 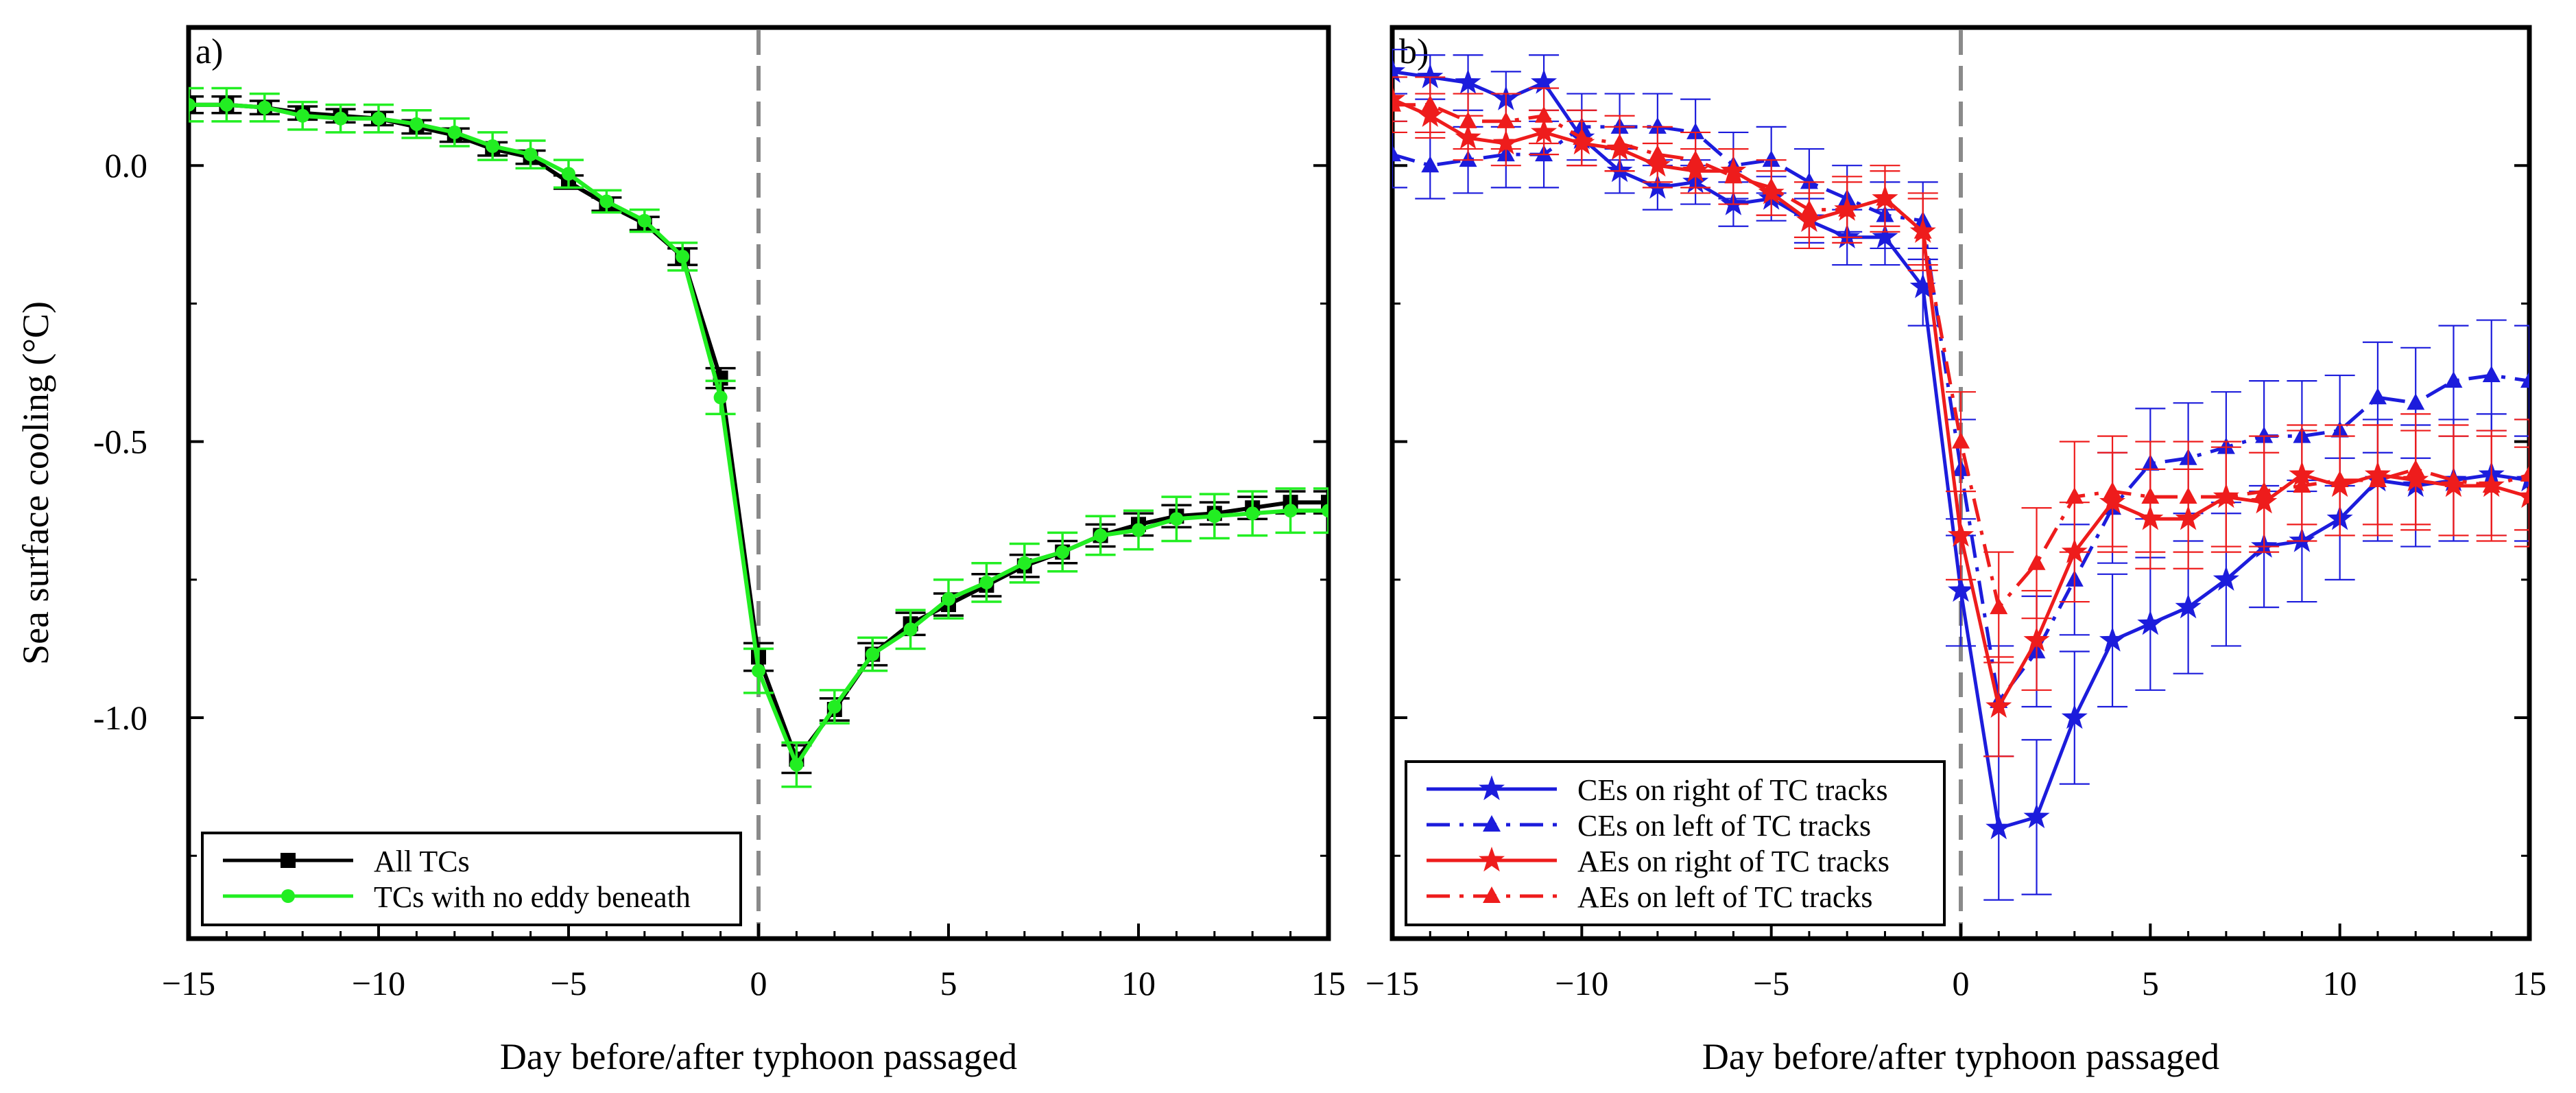 I want to click on legend-label: AEs on right of TC tracks, so click(x=1733, y=861).